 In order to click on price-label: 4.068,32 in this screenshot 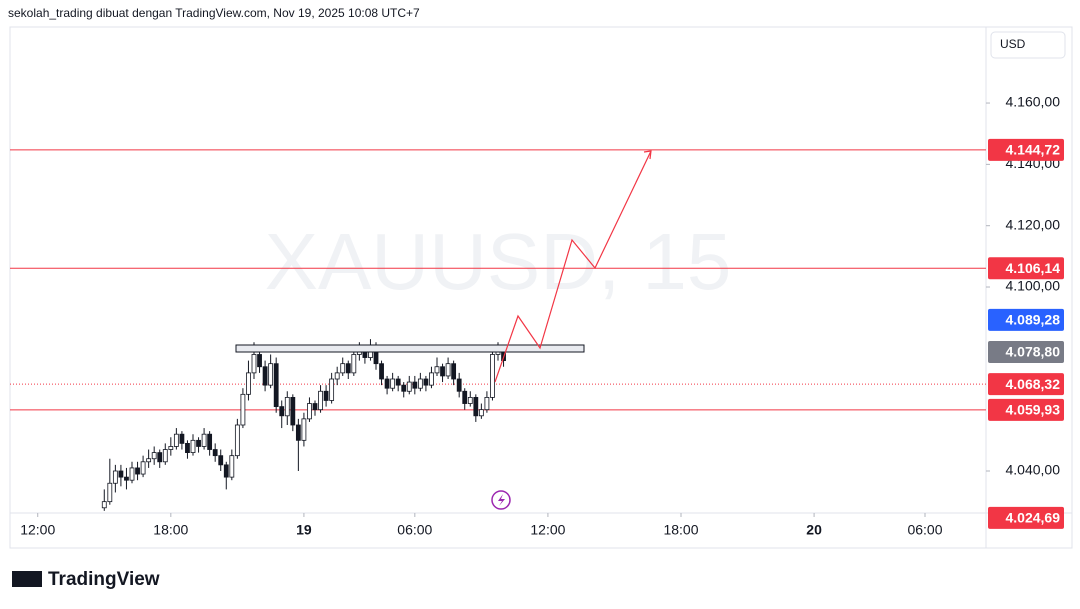, I will do `click(1033, 384)`.